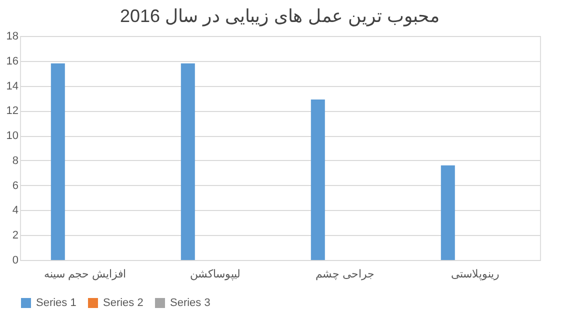  What do you see at coordinates (15, 160) in the screenshot?
I see `y-tick-label: 8` at bounding box center [15, 160].